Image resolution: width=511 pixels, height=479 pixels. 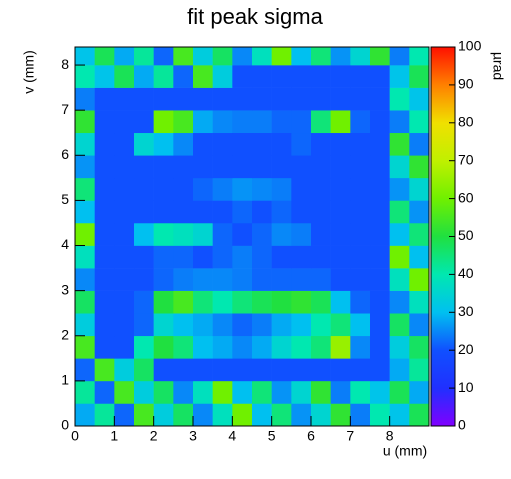 I want to click on colorbar-tick-label: 90, so click(x=466, y=84).